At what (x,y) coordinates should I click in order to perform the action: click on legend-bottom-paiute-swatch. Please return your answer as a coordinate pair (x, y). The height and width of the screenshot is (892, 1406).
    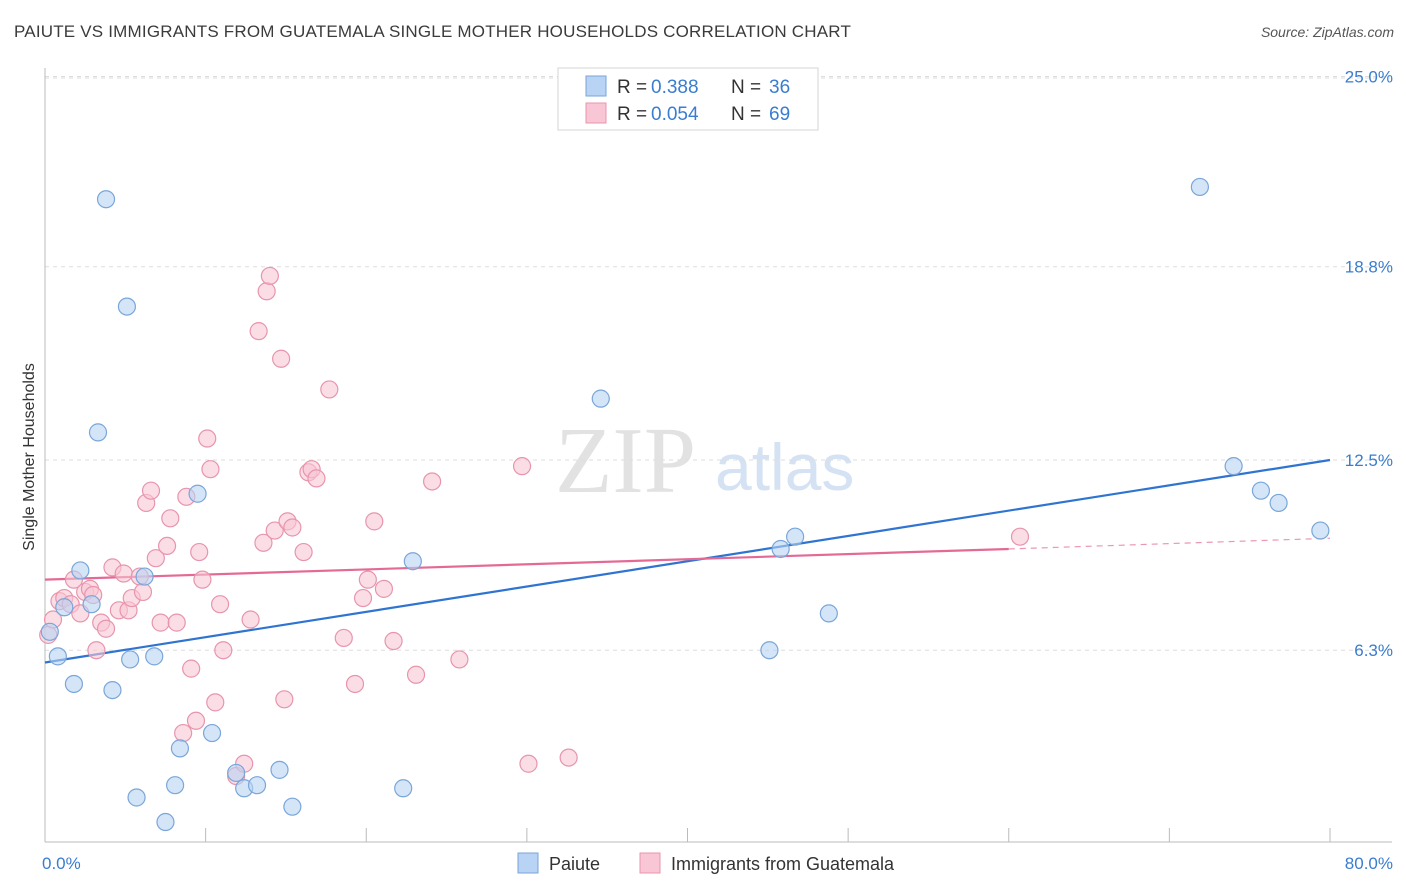
    Looking at the image, I should click on (528, 863).